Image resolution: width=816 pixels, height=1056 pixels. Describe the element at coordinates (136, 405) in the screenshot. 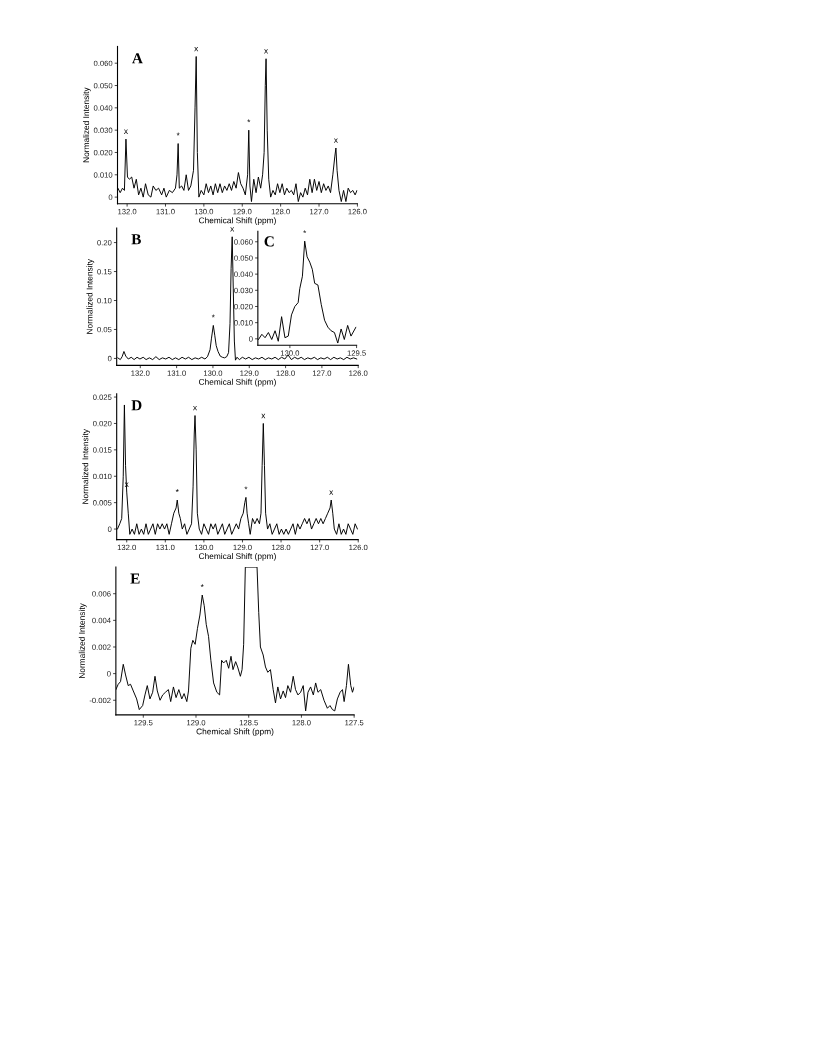

I see `chart-title: D` at that location.